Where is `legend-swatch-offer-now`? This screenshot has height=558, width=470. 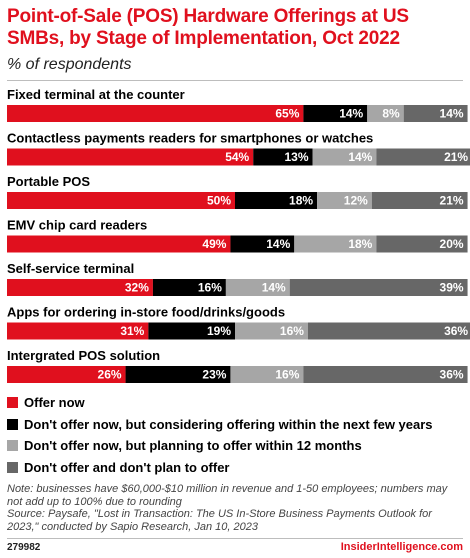
legend-swatch-offer-now is located at coordinates (12, 403).